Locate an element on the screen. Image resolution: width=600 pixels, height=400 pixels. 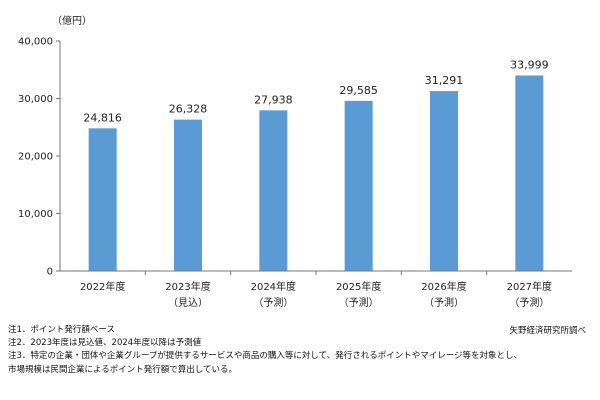
y-tick-label: 30,000 is located at coordinates (35, 99).